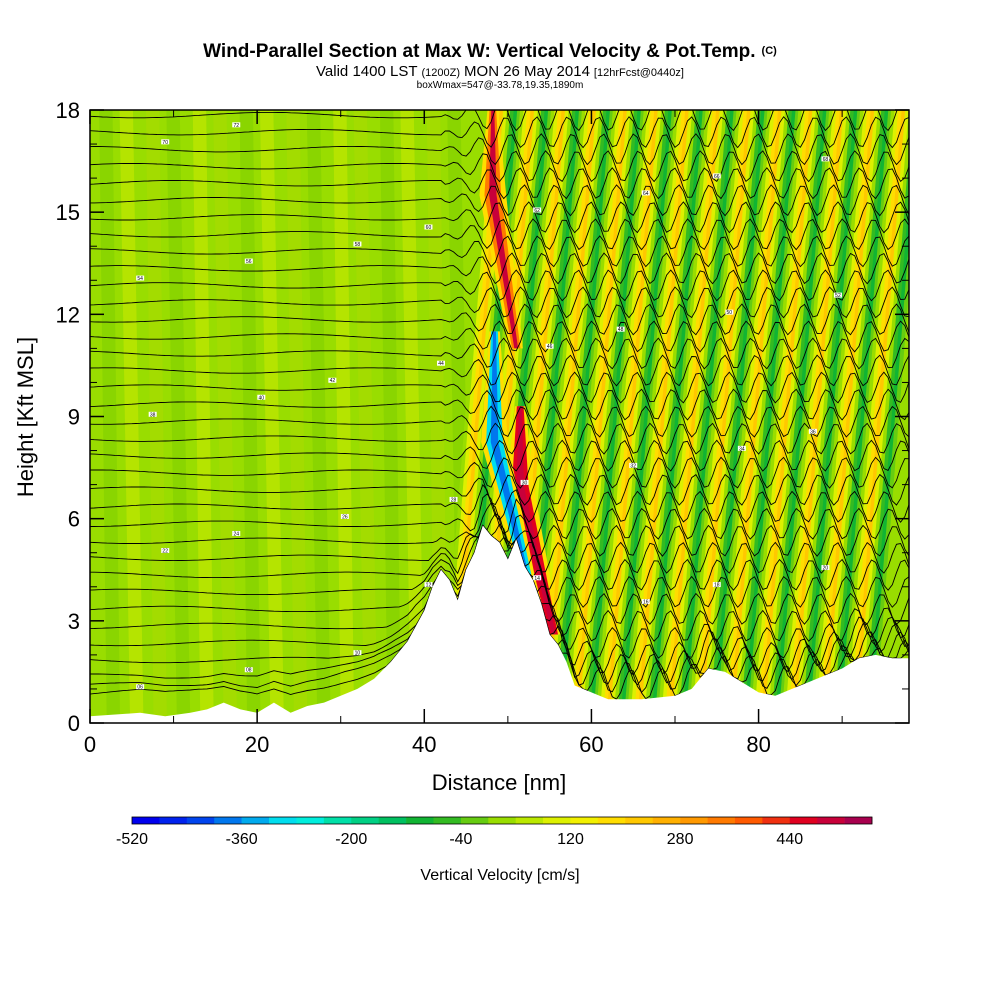  What do you see at coordinates (441, 73) in the screenshot?
I see `subtitle-utc: (1200Z)` at bounding box center [441, 73].